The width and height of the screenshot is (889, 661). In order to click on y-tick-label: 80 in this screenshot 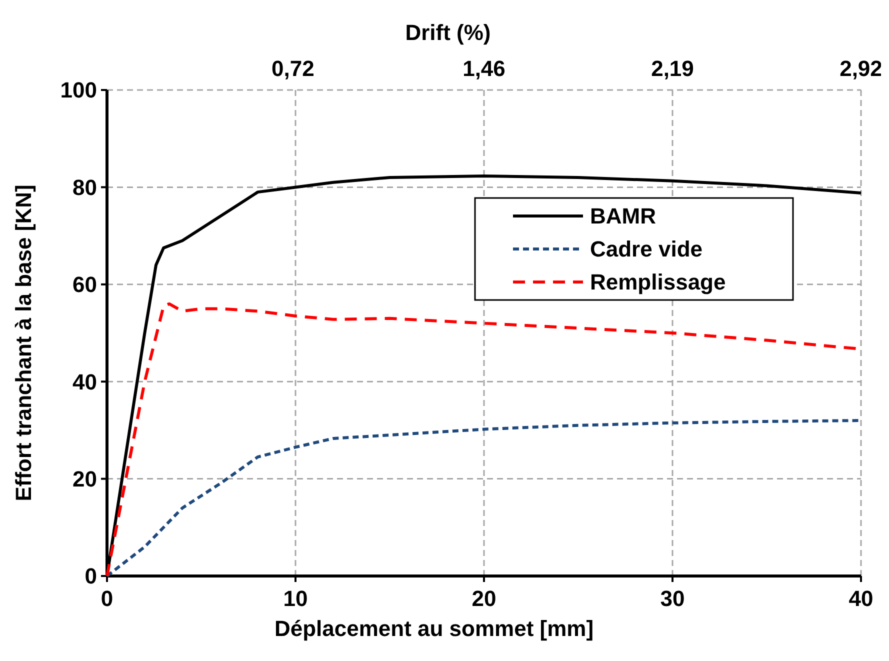, I will do `click(84, 187)`.